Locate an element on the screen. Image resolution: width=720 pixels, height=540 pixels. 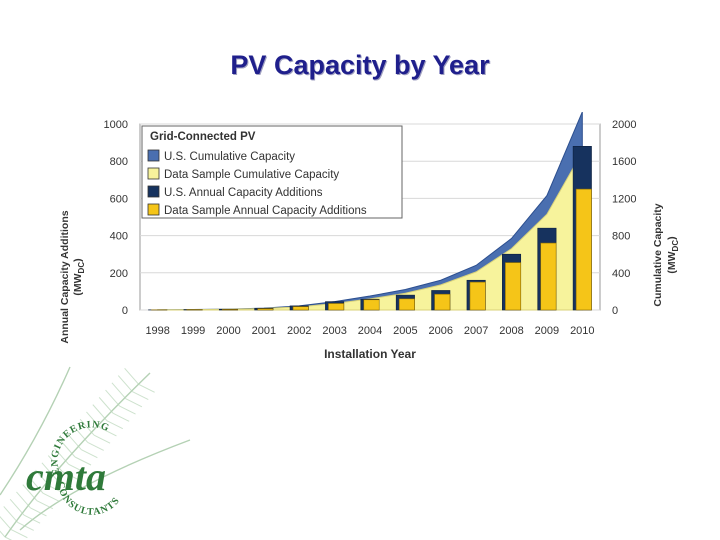
x-tick-label: 1998 is located at coordinates (157, 331).